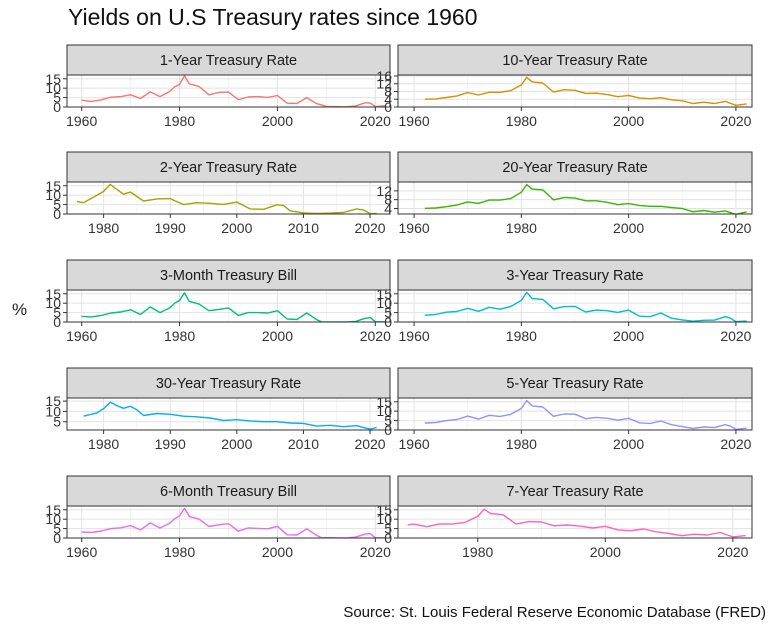 Image resolution: width=778 pixels, height=642 pixels. I want to click on facet-title: 5-Year Treasury Rate, so click(574, 384).